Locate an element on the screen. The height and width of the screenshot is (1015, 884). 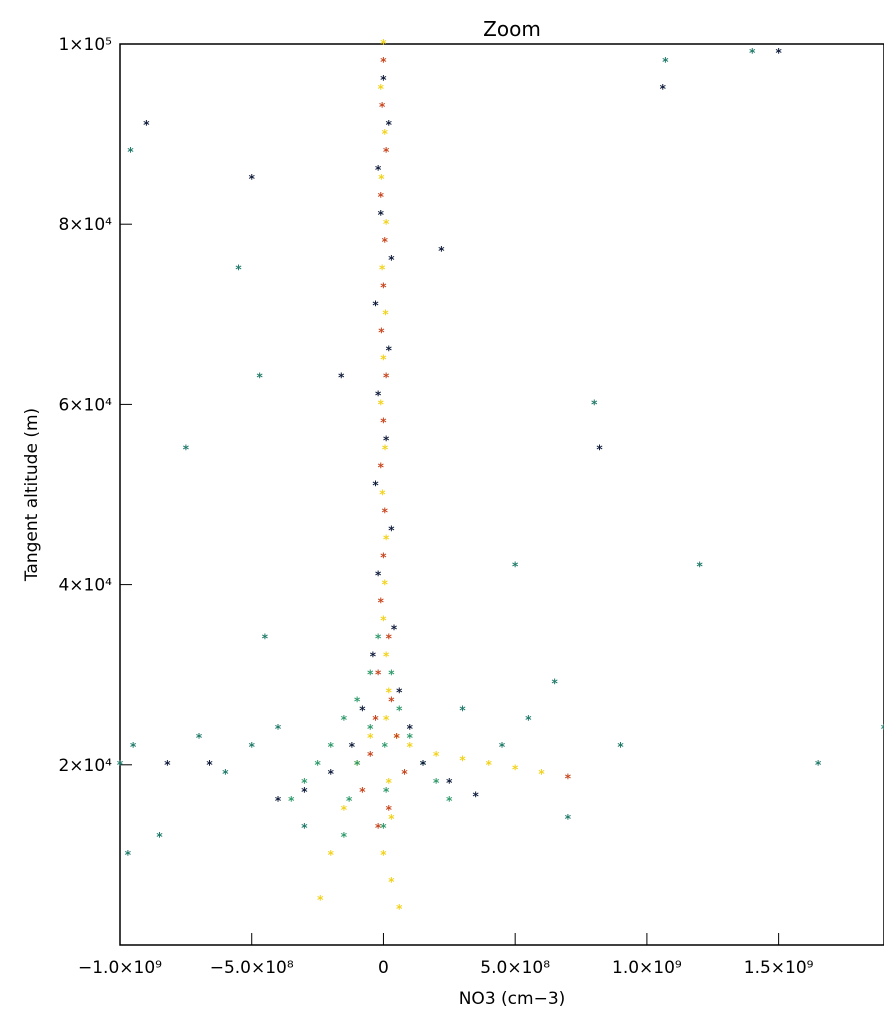
data-point-s4-31: * is located at coordinates (209, 765).